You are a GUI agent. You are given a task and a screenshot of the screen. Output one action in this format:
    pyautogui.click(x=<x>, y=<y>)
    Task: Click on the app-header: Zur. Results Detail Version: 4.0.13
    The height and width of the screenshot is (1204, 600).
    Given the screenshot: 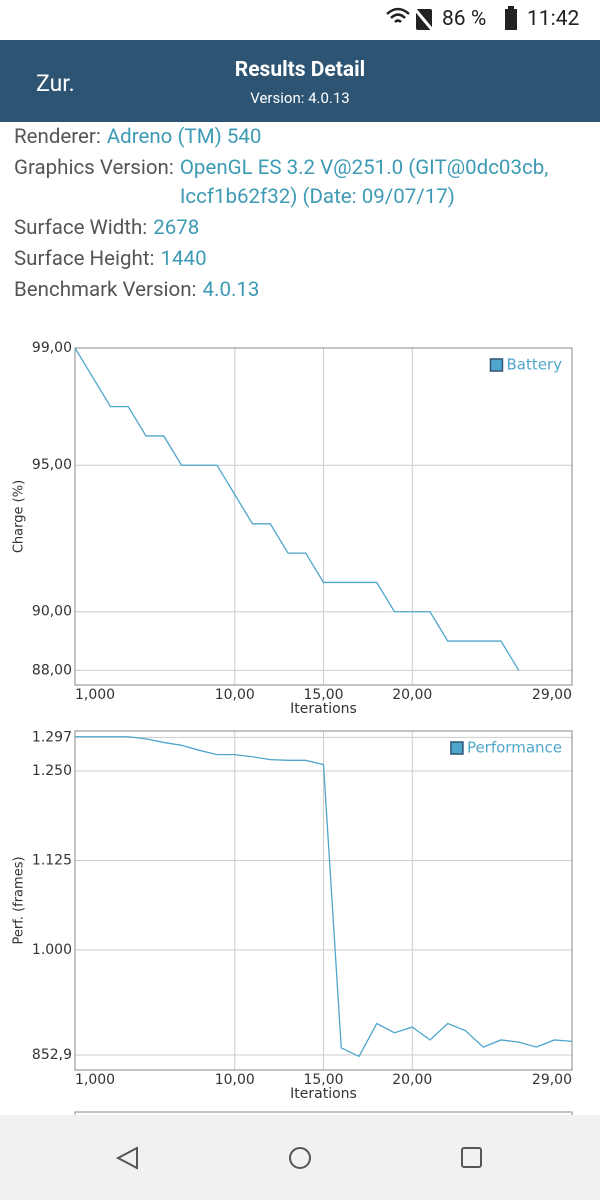 What is the action you would take?
    pyautogui.click(x=300, y=81)
    